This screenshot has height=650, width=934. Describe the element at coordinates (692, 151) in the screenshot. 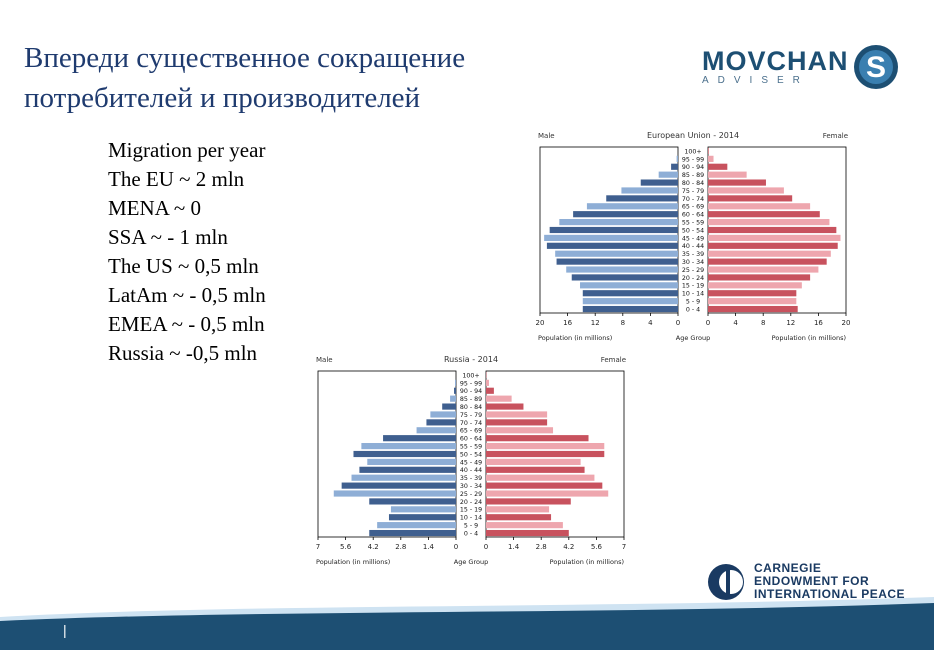

I see `age-group-label: 100+` at that location.